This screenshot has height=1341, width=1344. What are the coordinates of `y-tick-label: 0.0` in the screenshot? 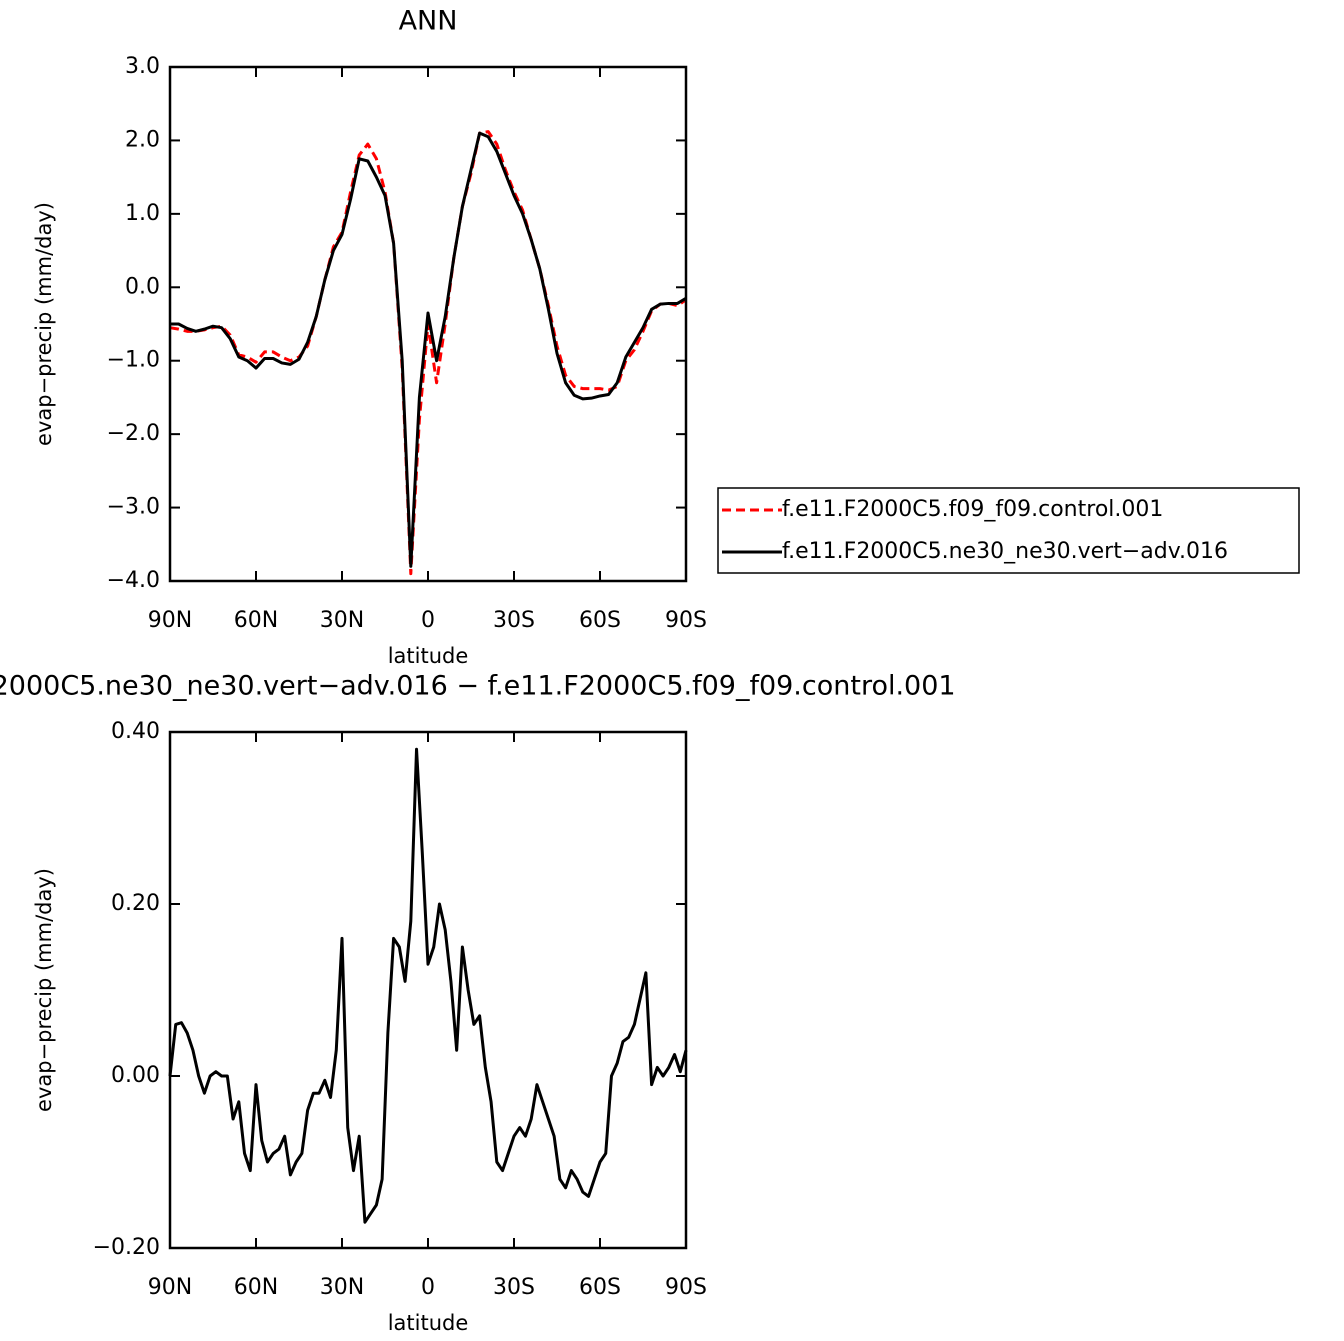 It's located at (142, 286).